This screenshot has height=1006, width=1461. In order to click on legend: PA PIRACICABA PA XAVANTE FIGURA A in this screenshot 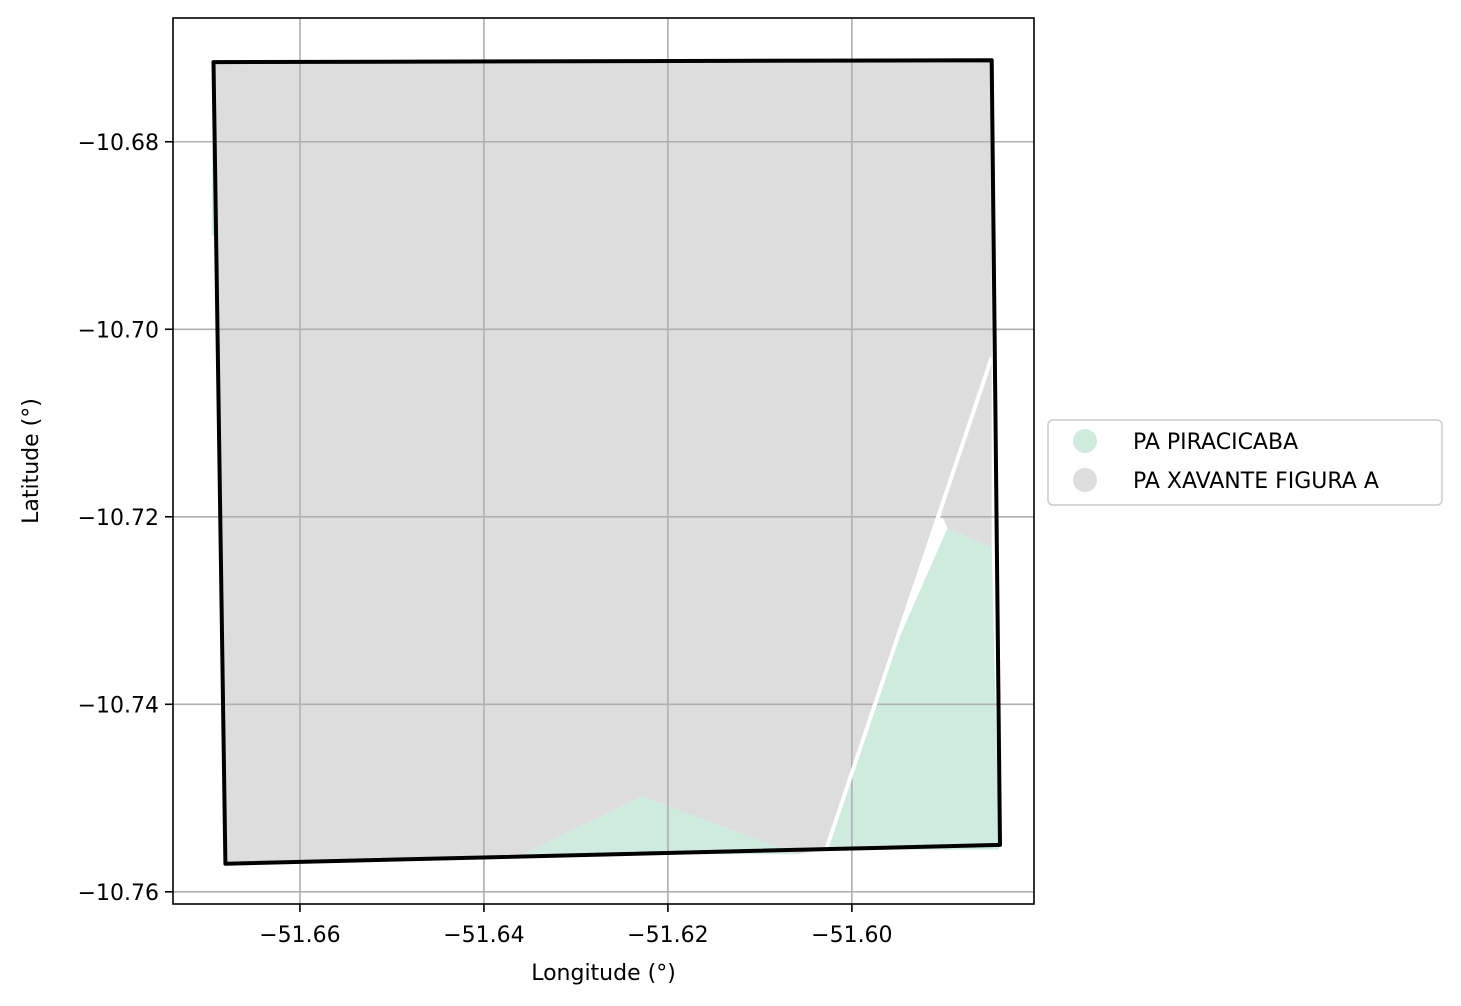, I will do `click(1245, 462)`.